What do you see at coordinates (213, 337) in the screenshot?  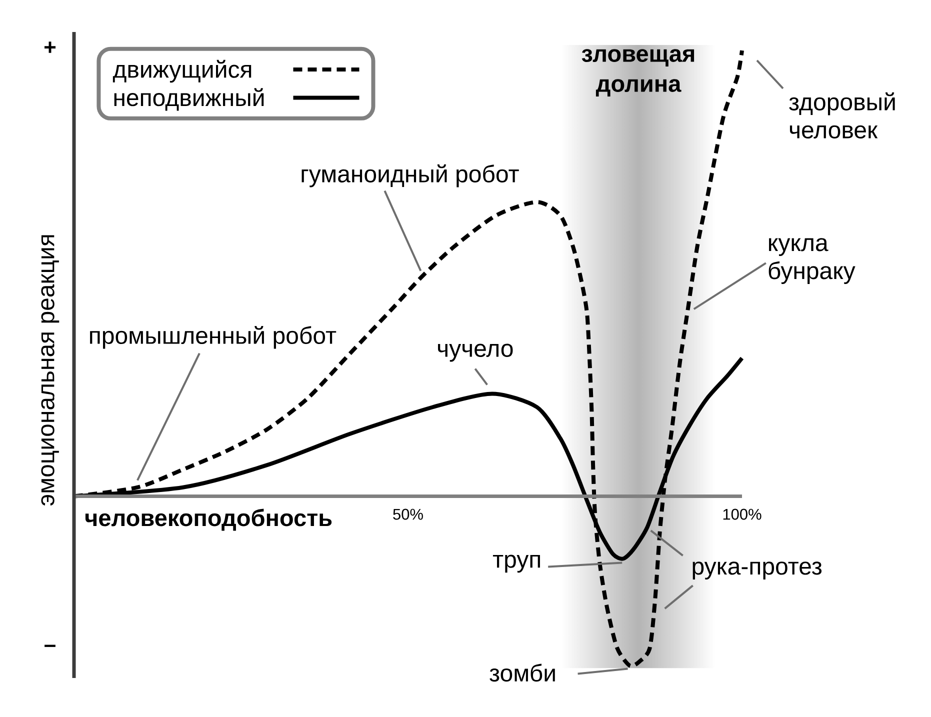 I see `annotation: промышленный робот` at bounding box center [213, 337].